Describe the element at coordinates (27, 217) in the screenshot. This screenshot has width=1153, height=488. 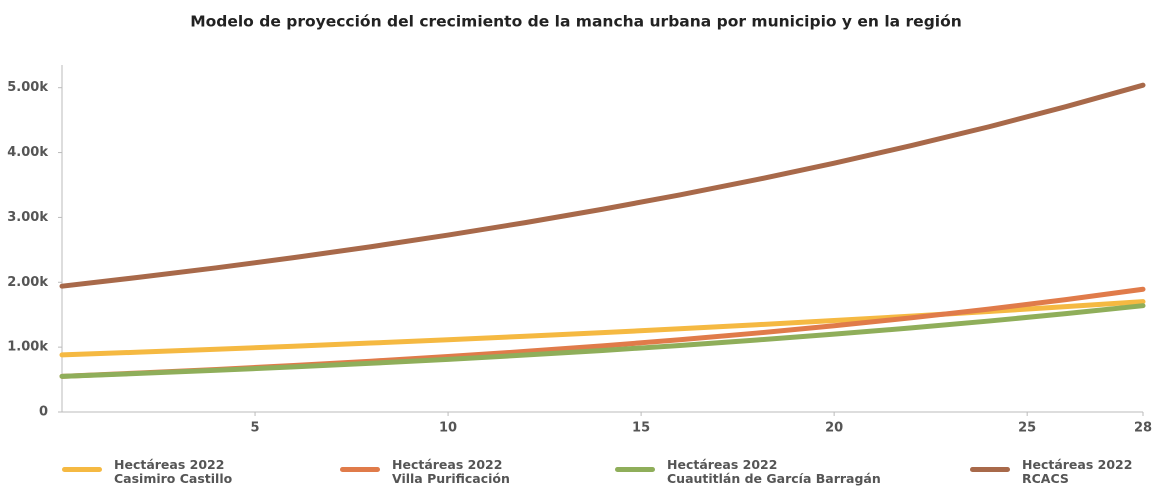
I see `y-tick-label: 3.00k` at that location.